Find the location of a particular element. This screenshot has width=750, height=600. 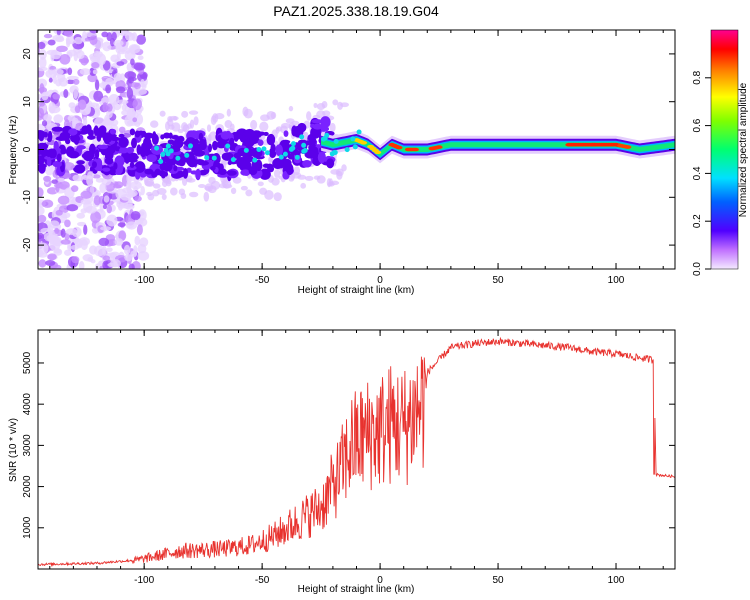

spectrogram-x-tick-label: -100 is located at coordinates (144, 280).